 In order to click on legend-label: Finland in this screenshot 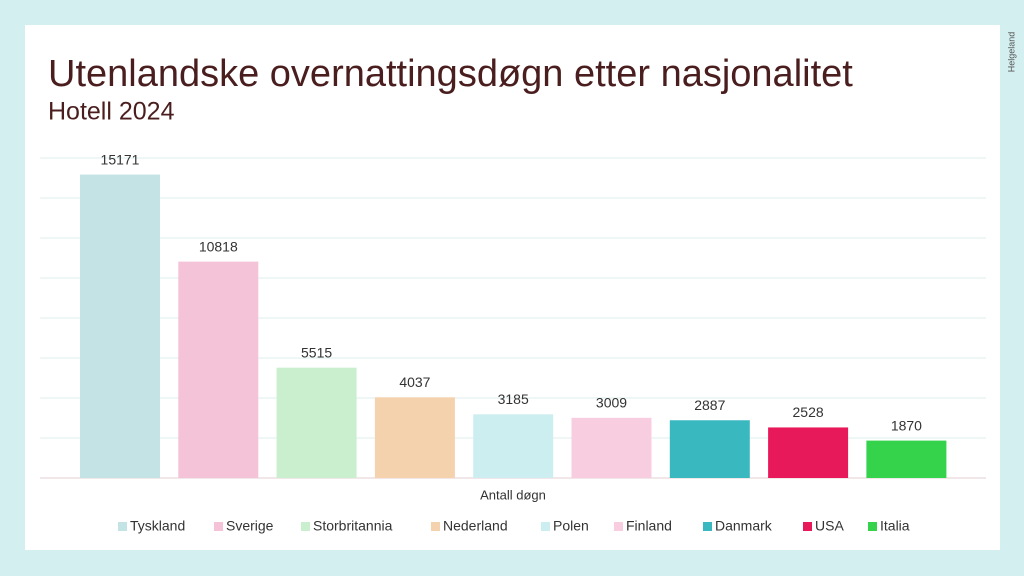, I will do `click(649, 526)`.